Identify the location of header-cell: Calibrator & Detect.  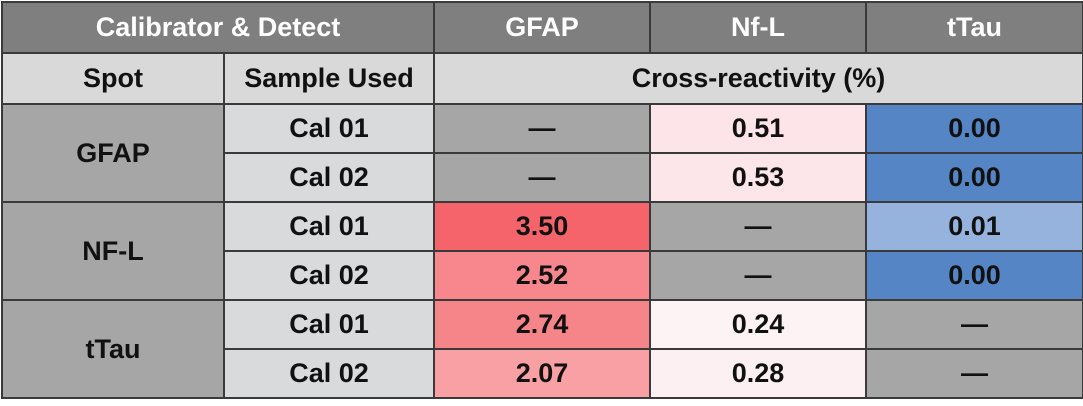
(218, 27).